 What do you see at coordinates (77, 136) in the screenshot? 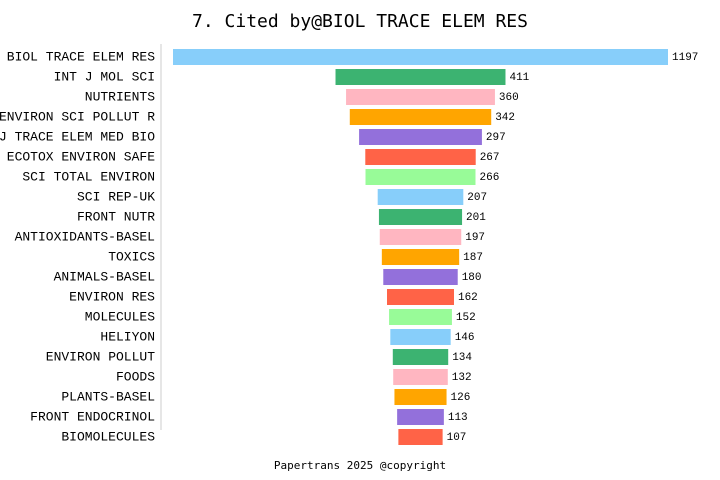
I see `category-label: J TRACE ELEM MED BIO` at bounding box center [77, 136].